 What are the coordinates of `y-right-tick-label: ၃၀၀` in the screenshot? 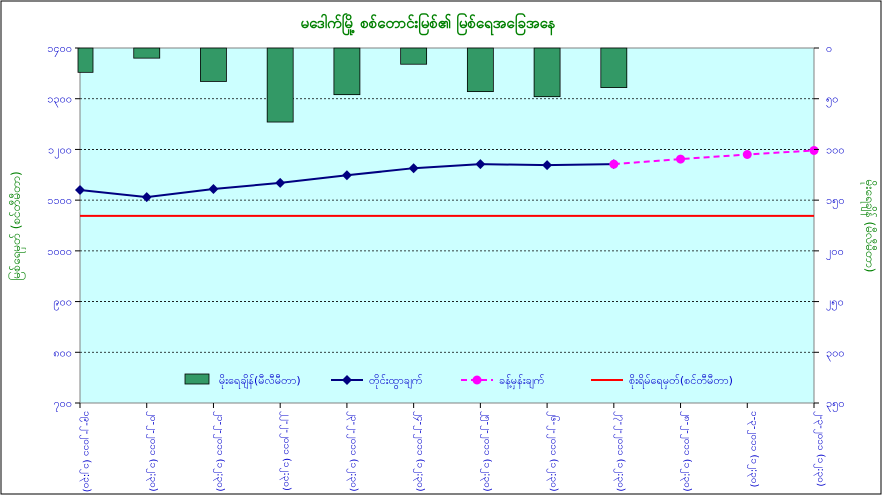 It's located at (835, 353).